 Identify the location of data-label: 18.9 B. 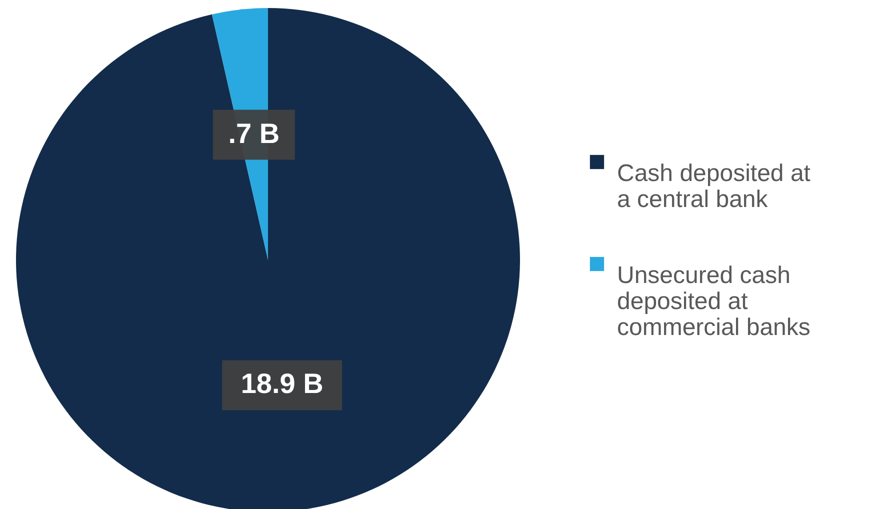
(282, 384).